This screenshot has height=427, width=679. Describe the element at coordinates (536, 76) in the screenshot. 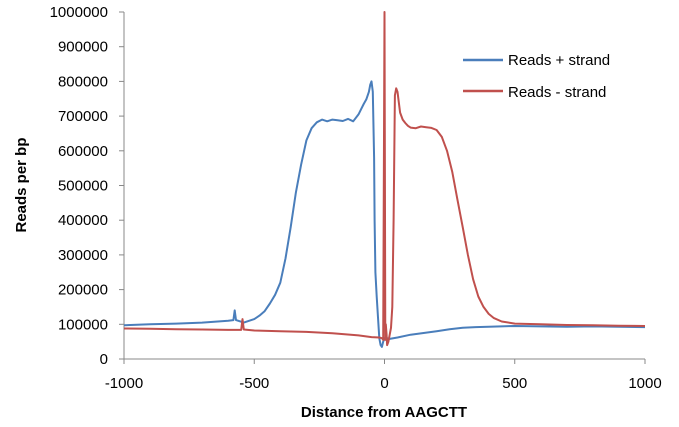

I see `legend: Reads + strand Reads - strand` at that location.